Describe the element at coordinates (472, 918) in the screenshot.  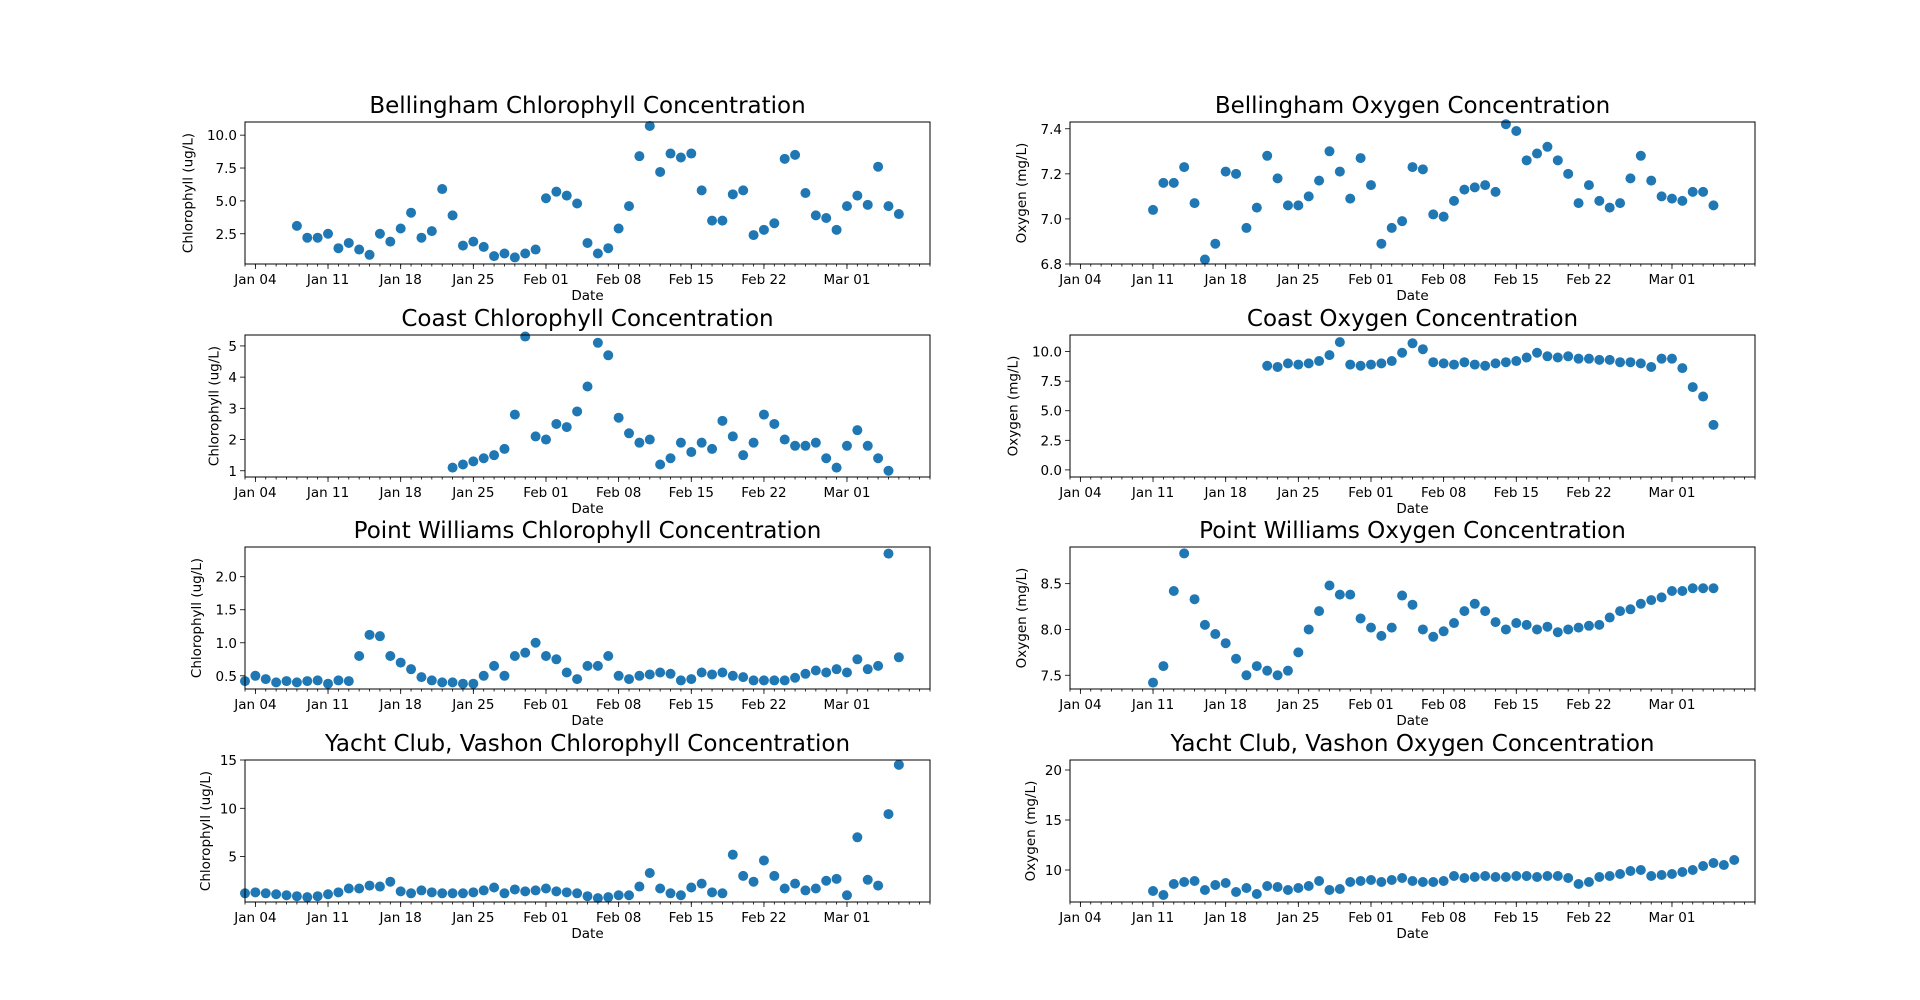
I see `x-tick-label: Jan 25` at that location.